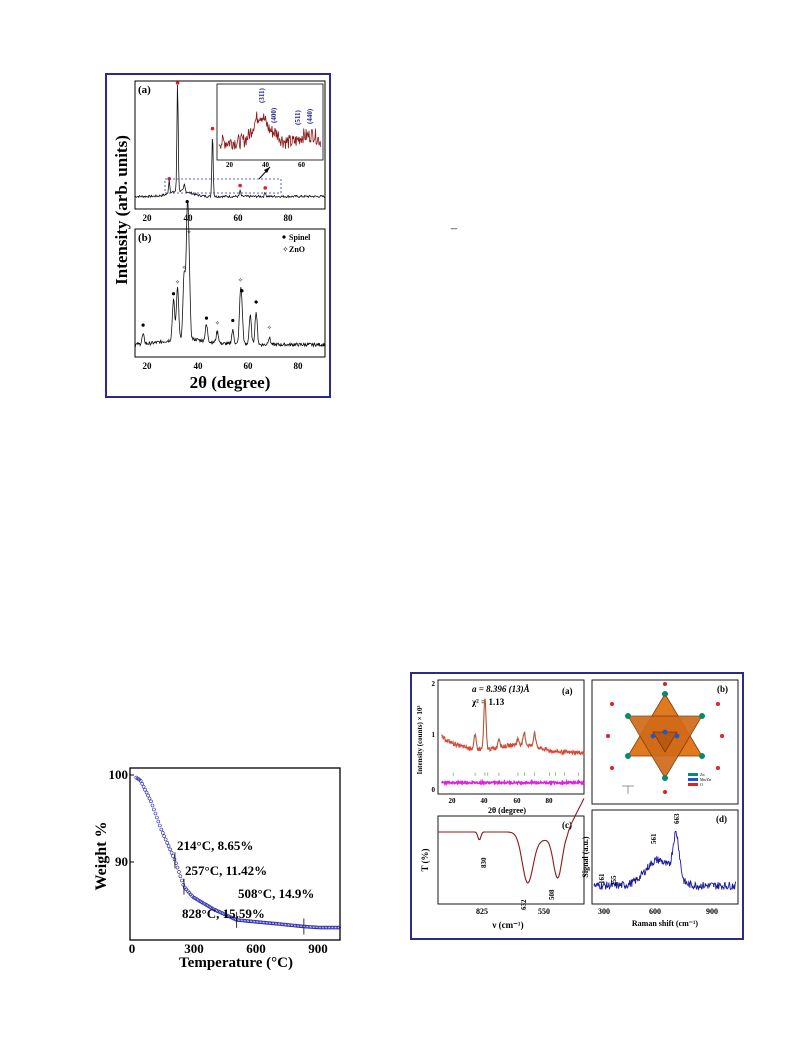 This screenshot has width=793, height=1057. What do you see at coordinates (256, 948) in the screenshot?
I see `tga-xtick: 600` at bounding box center [256, 948].